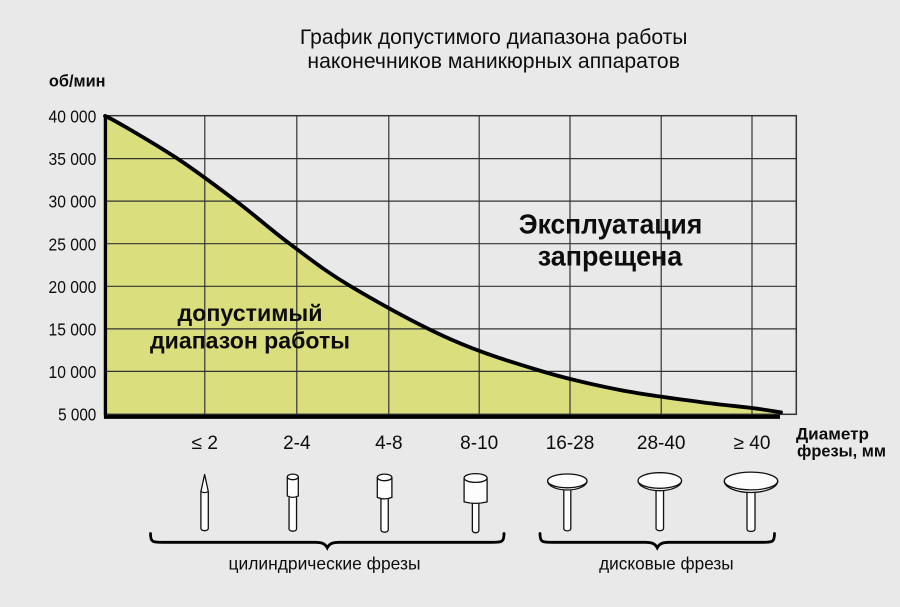 Image resolution: width=900 pixels, height=607 pixels. I want to click on svg-text: запрещена, so click(610, 256).